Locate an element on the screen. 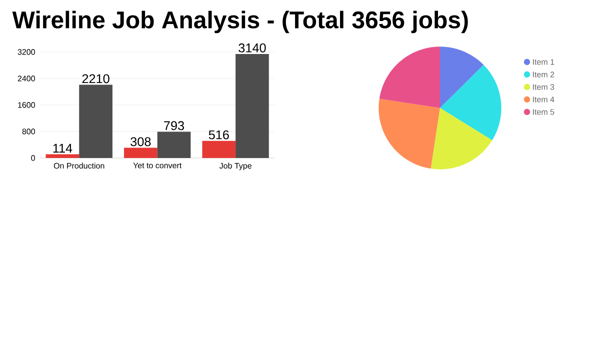  data-label: 2210 is located at coordinates (96, 79).